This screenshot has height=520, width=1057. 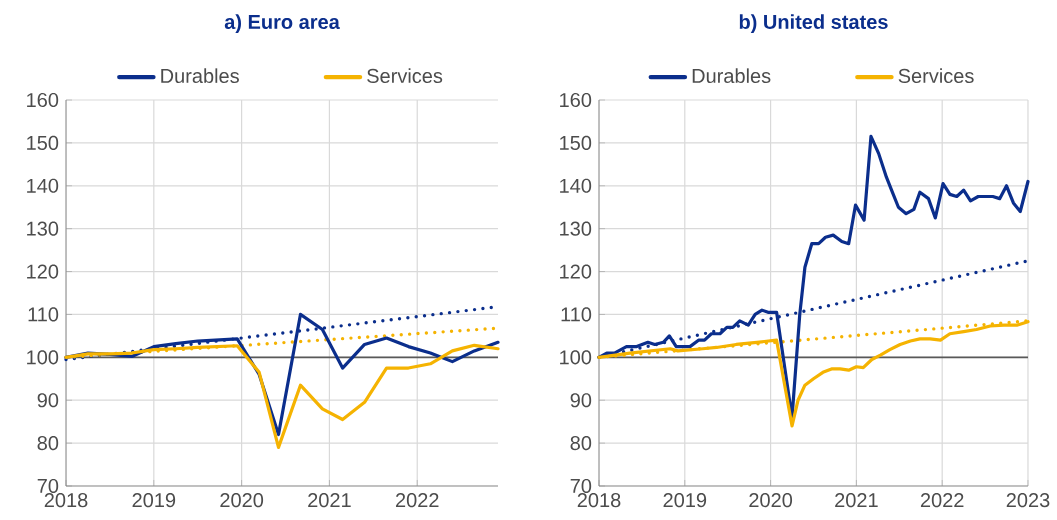 I want to click on x-tick-label: 2023, so click(x=1028, y=500).